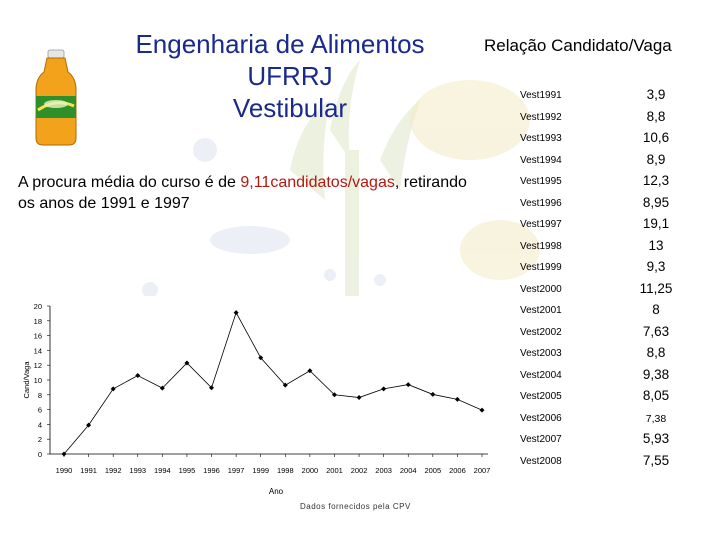  Describe the element at coordinates (541, 160) in the screenshot. I see `row-year-label: Vest1994` at that location.